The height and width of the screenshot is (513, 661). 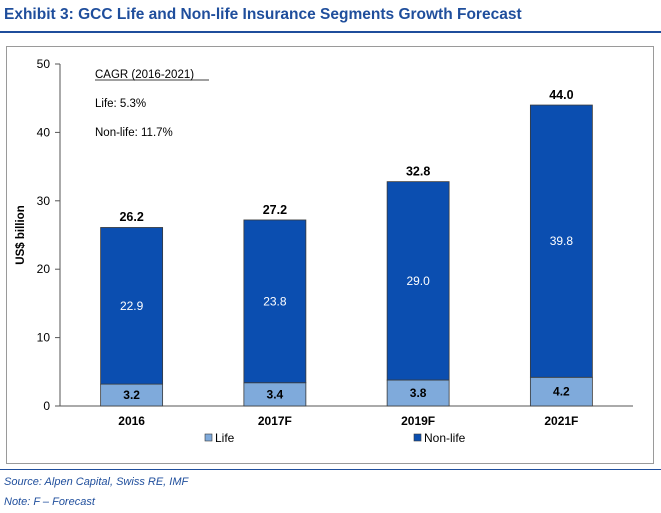 I want to click on life-value-label: 3.8, so click(x=418, y=393).